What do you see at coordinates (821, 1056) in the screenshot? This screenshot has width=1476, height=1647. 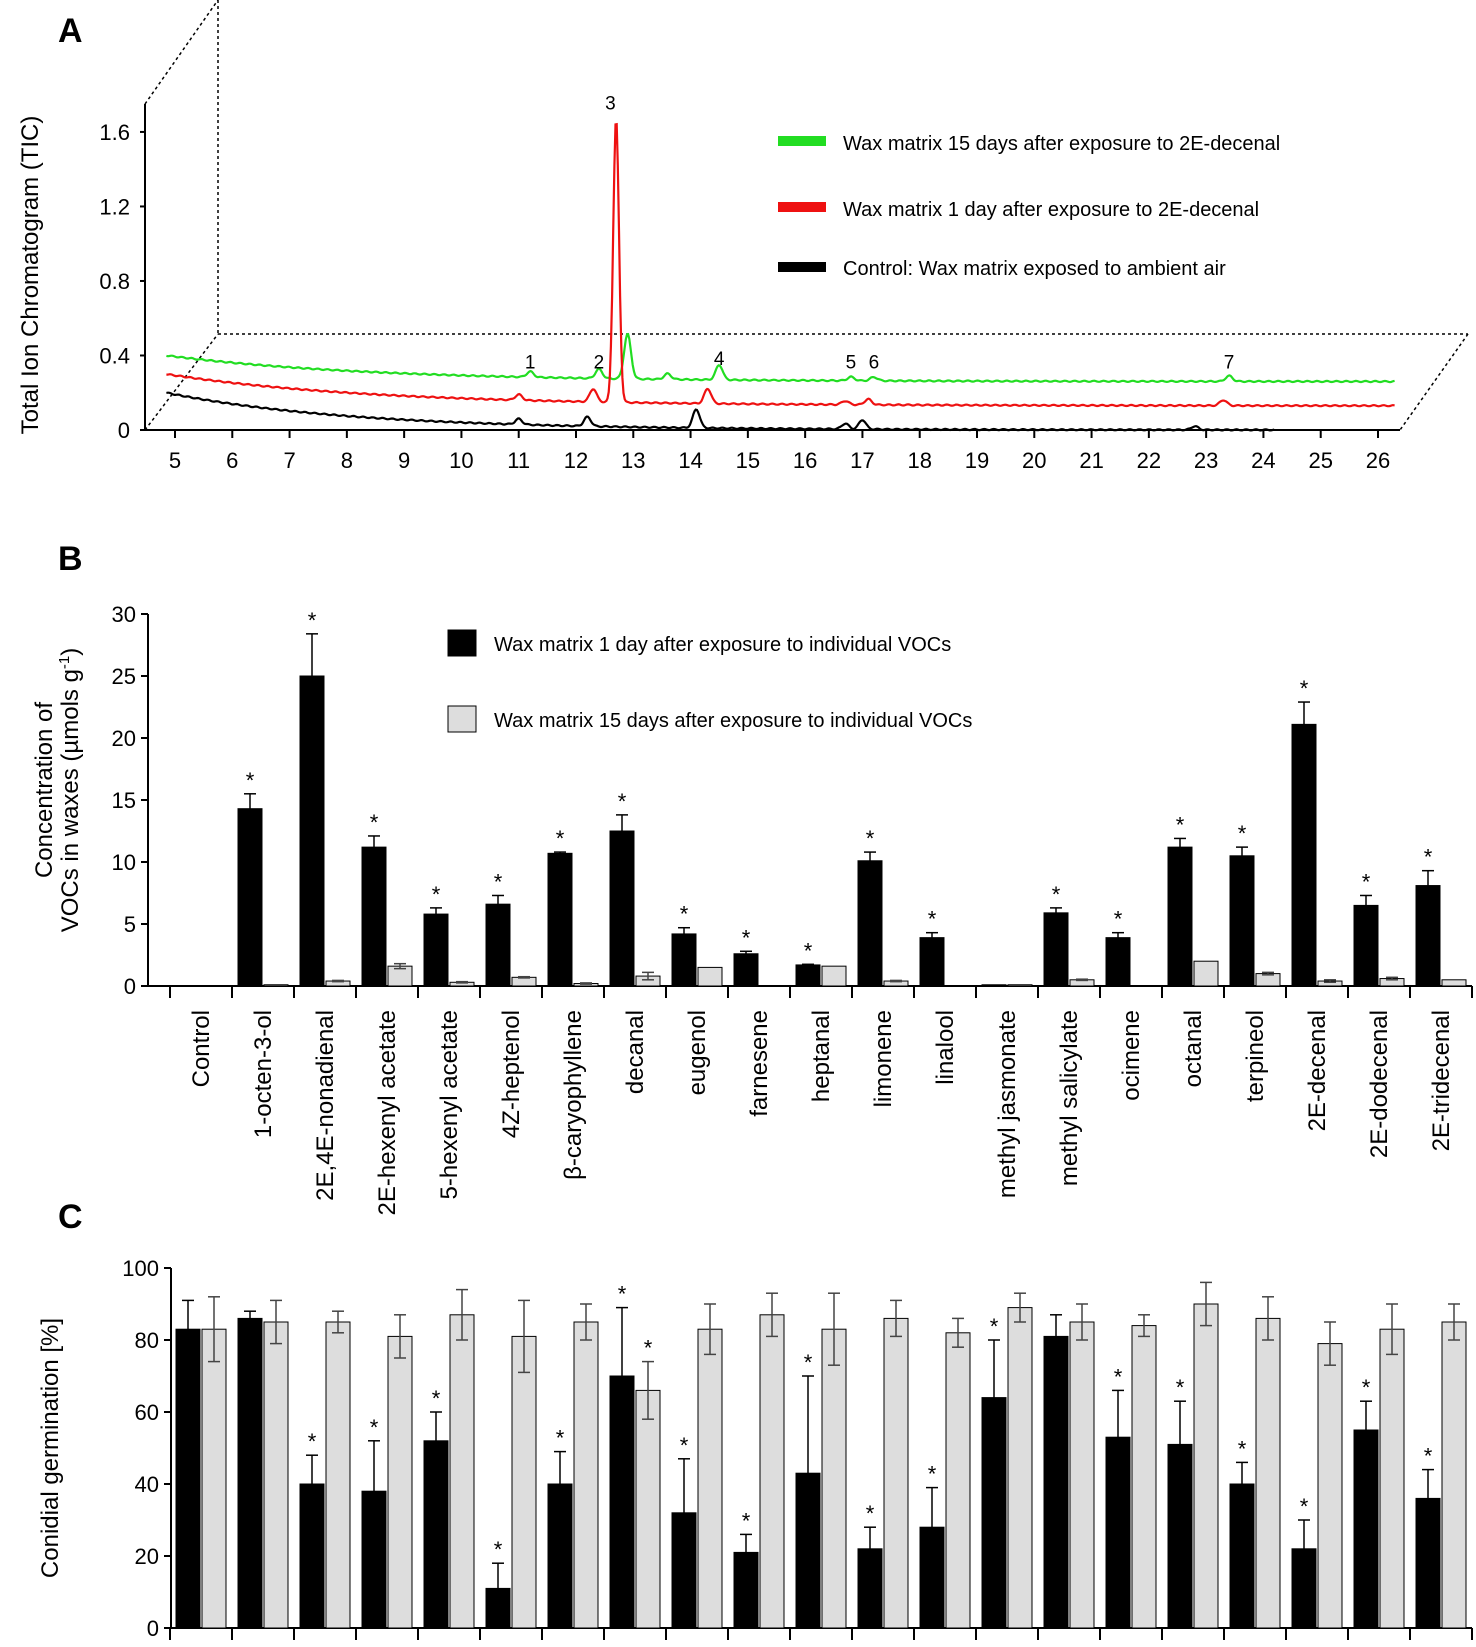 I see `category-label: heptanal` at bounding box center [821, 1056].